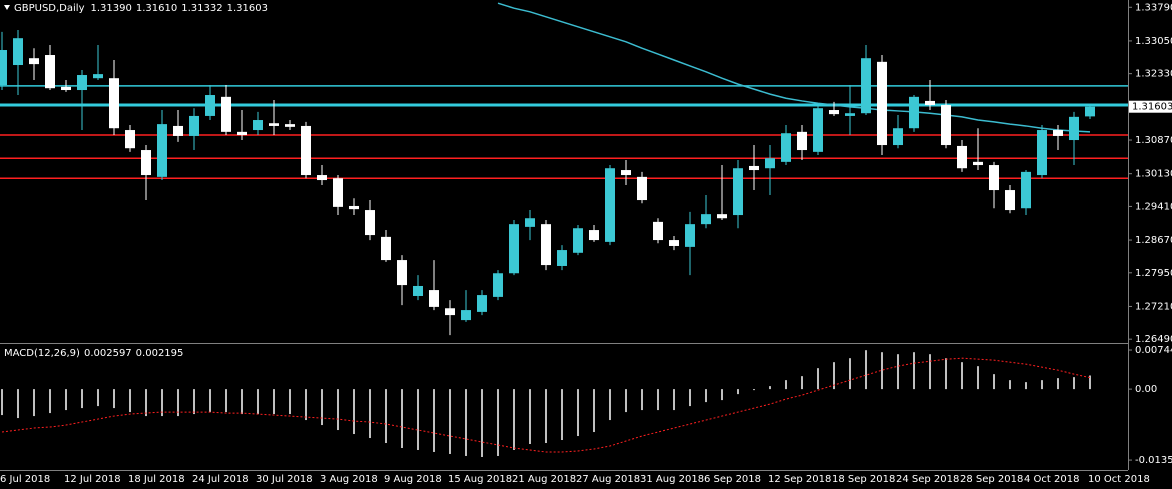 The width and height of the screenshot is (1172, 489). Describe the element at coordinates (111, 8) in the screenshot. I see `header-open: 1.31390` at that location.